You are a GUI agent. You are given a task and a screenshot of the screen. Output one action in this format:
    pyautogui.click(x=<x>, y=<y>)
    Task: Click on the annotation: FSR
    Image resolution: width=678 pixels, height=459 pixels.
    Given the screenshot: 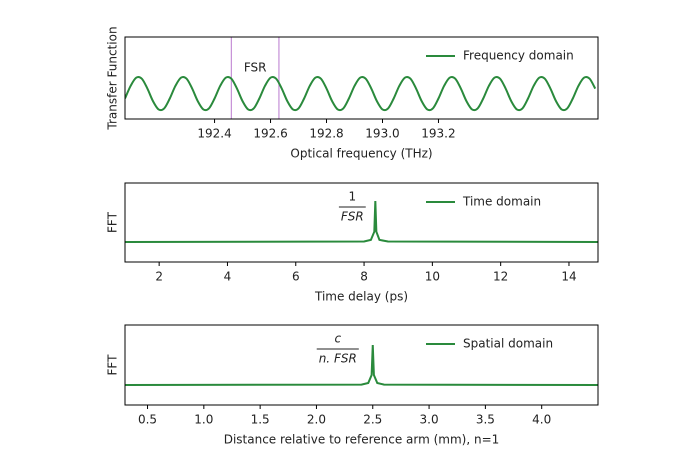 What is the action you would take?
    pyautogui.click(x=255, y=68)
    